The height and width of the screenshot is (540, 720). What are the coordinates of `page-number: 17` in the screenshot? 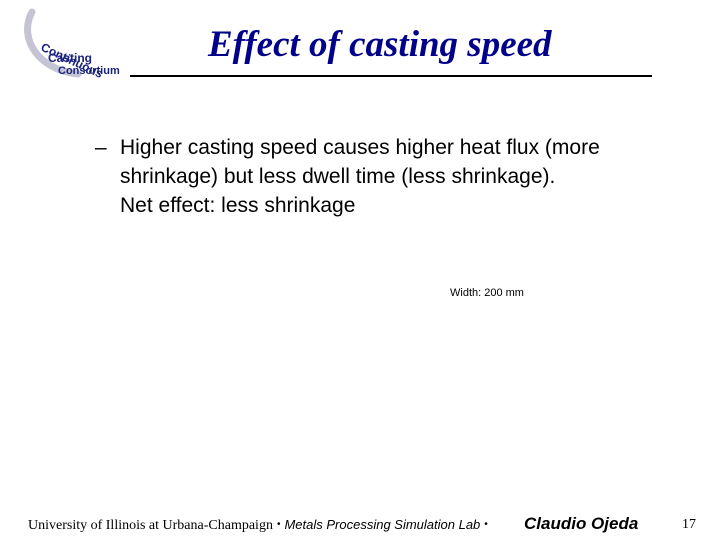 It's located at (689, 524).